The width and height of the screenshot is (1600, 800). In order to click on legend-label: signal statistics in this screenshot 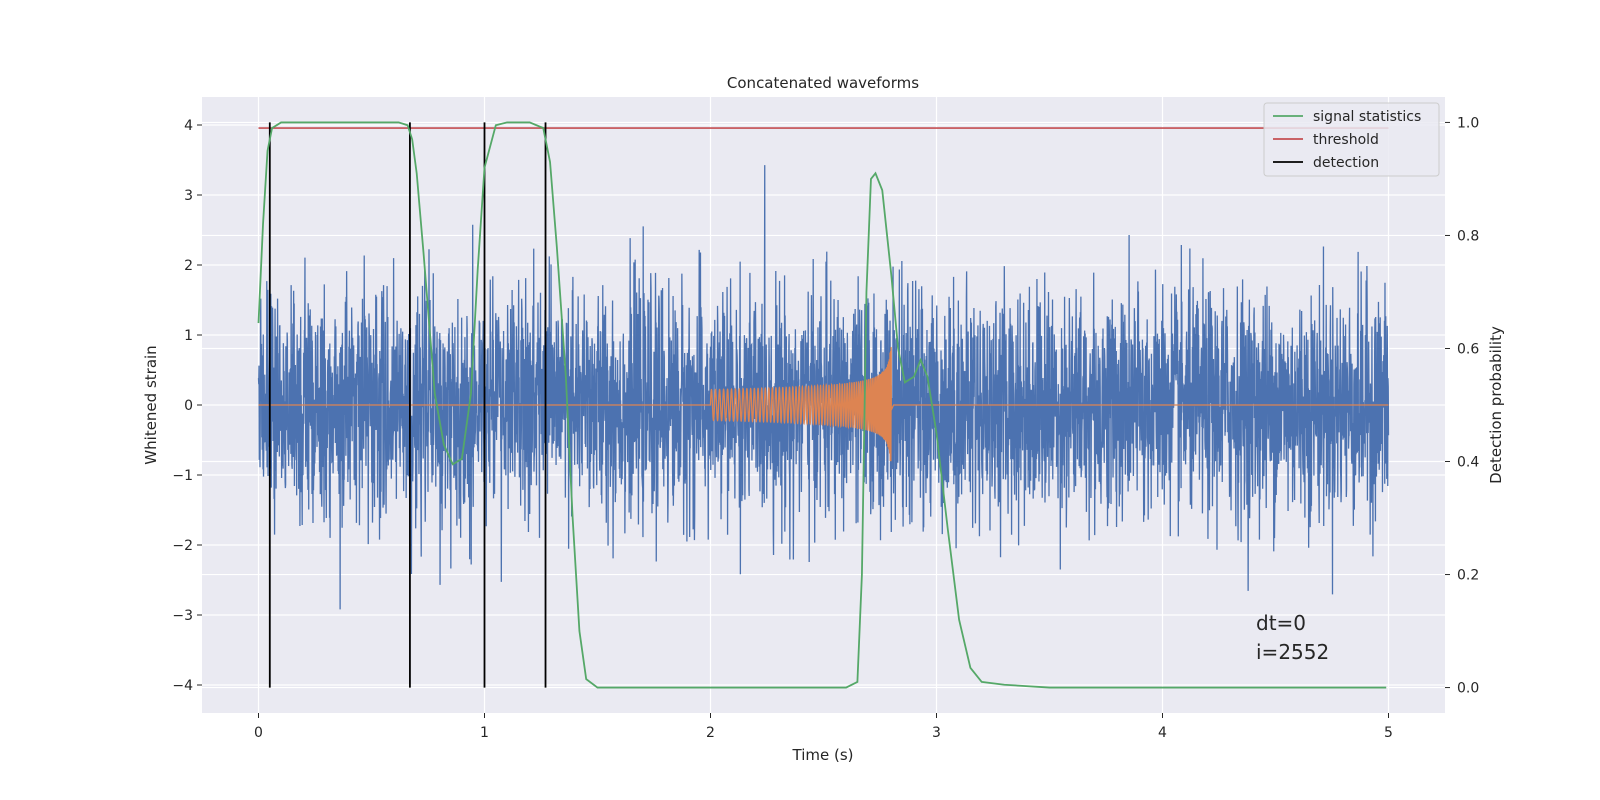, I will do `click(1367, 117)`.